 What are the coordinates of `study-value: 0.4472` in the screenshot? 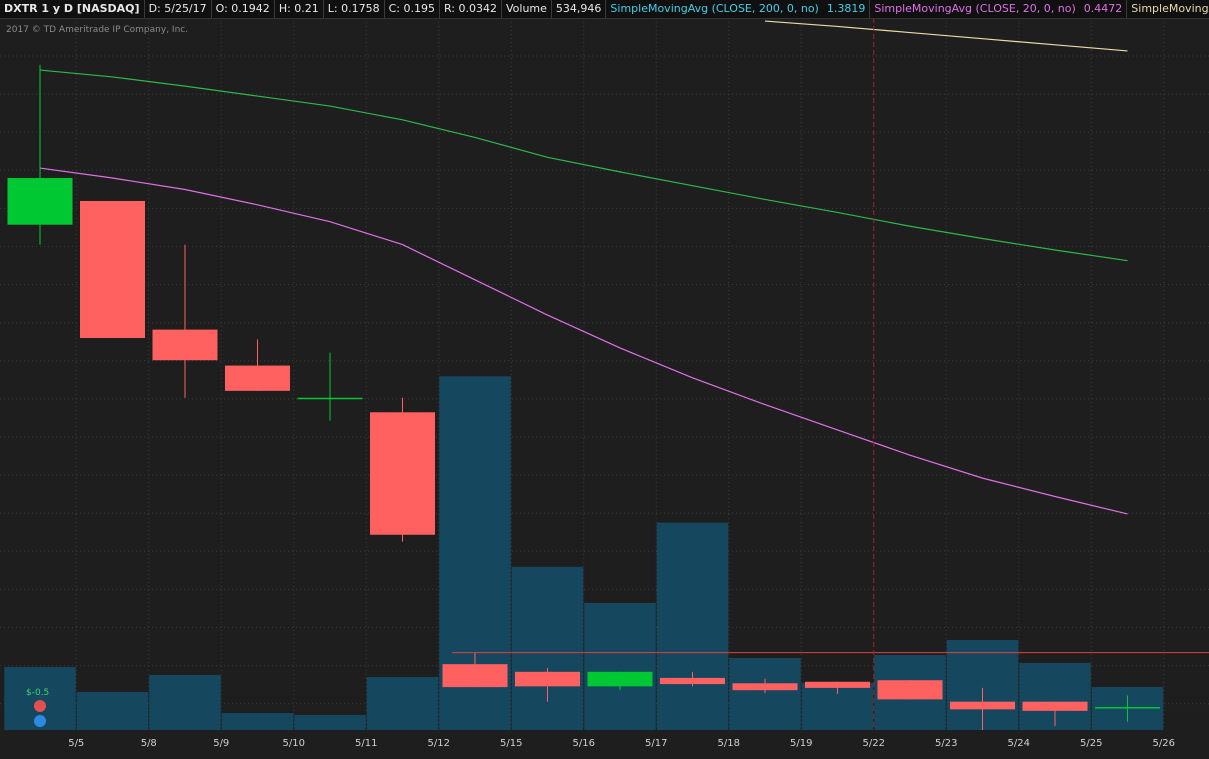 It's located at (1104, 9).